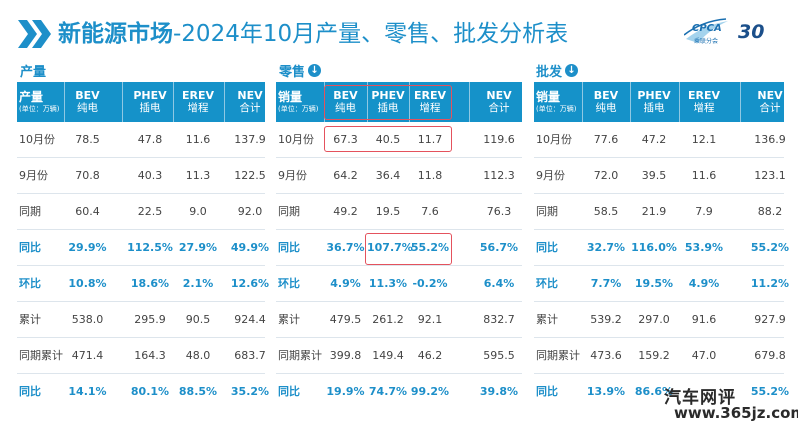 The height and width of the screenshot is (428, 798). What do you see at coordinates (736, 413) in the screenshot?
I see `watermark-url: www.365jz.com` at bounding box center [736, 413].